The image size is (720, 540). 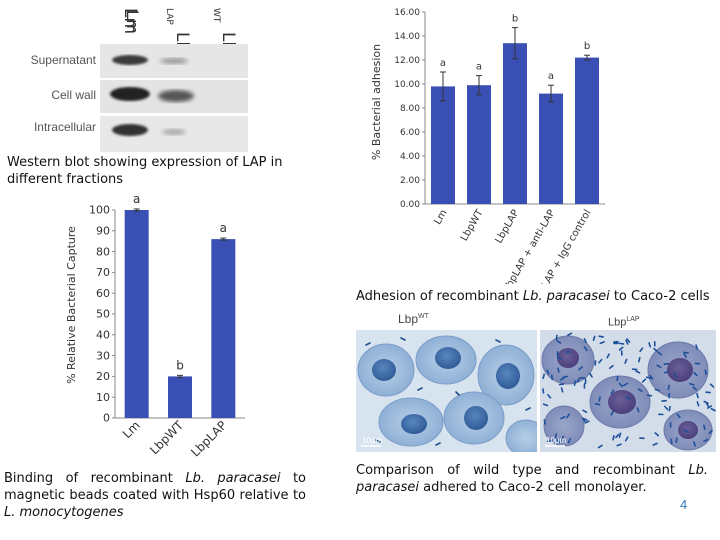 I want to click on adhesion-caption-prefix: Adhesion of recombinant, so click(x=439, y=296).